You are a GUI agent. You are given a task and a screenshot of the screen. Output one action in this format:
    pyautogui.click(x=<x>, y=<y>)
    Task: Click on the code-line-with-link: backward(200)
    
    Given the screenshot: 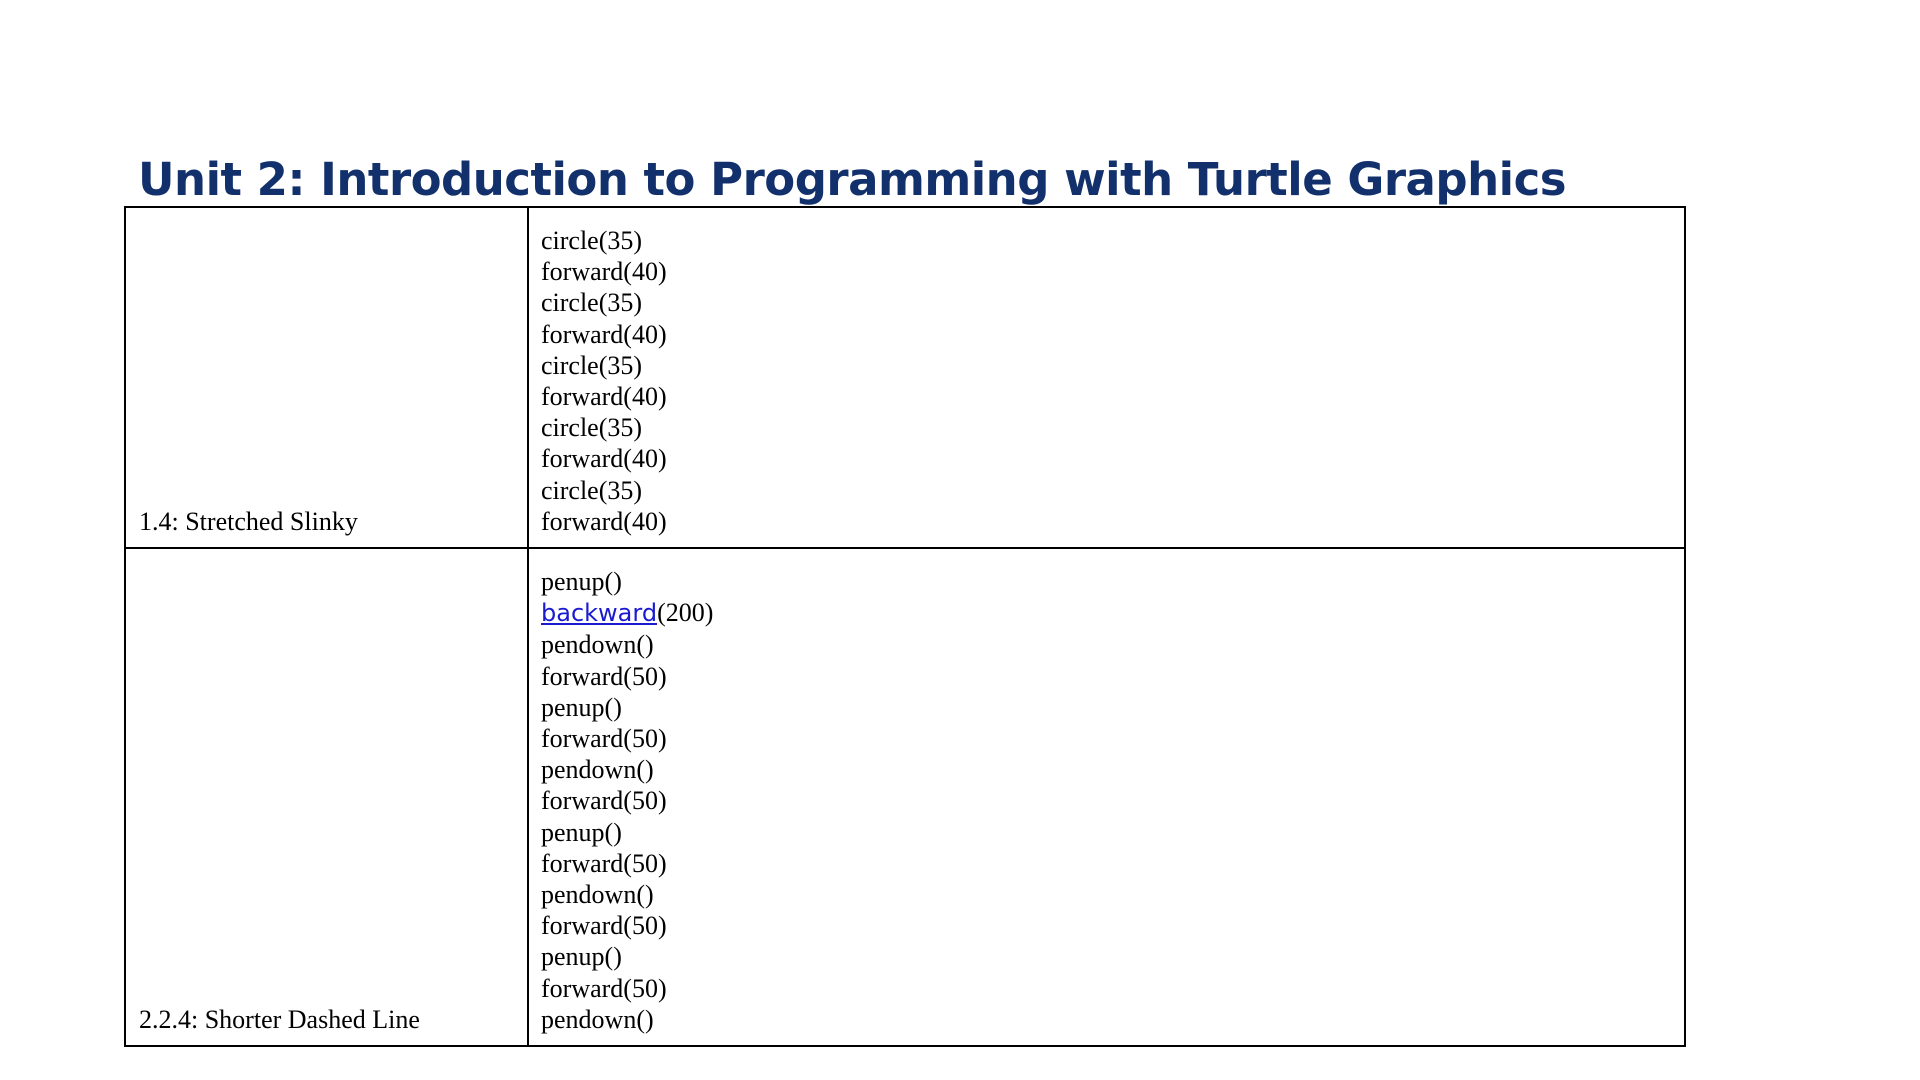 What is the action you would take?
    pyautogui.click(x=1112, y=613)
    